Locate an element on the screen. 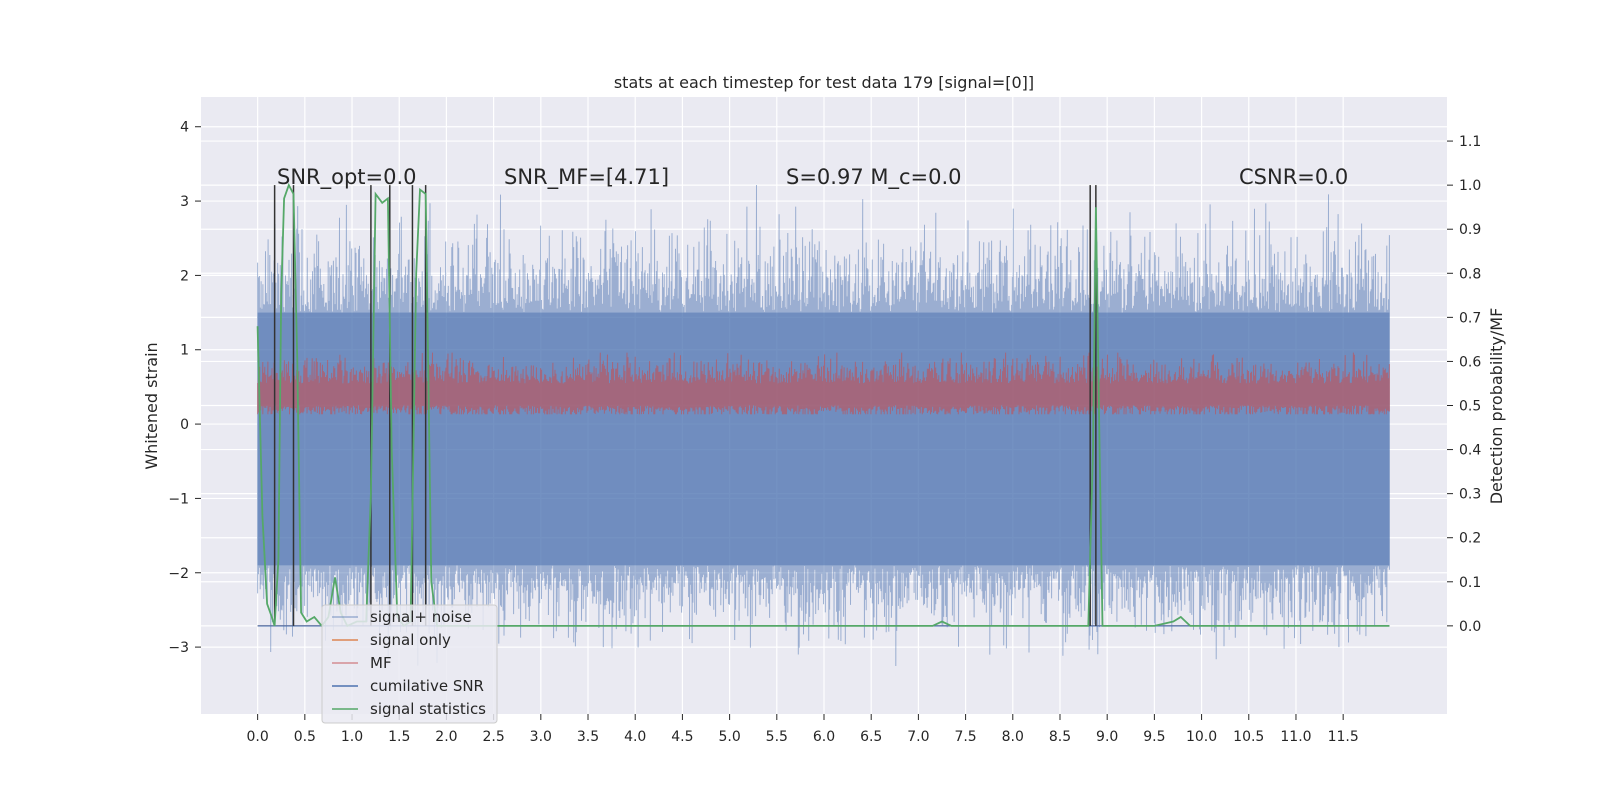 This screenshot has height=800, width=1600. x-tick-label: 4.0 is located at coordinates (635, 737).